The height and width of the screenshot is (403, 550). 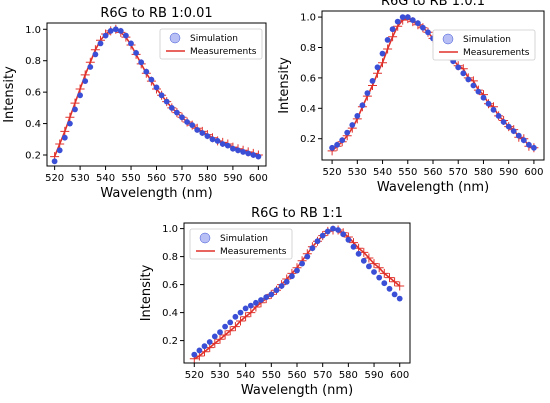 I want to click on y-tick-label: 0.8, so click(x=33, y=61).